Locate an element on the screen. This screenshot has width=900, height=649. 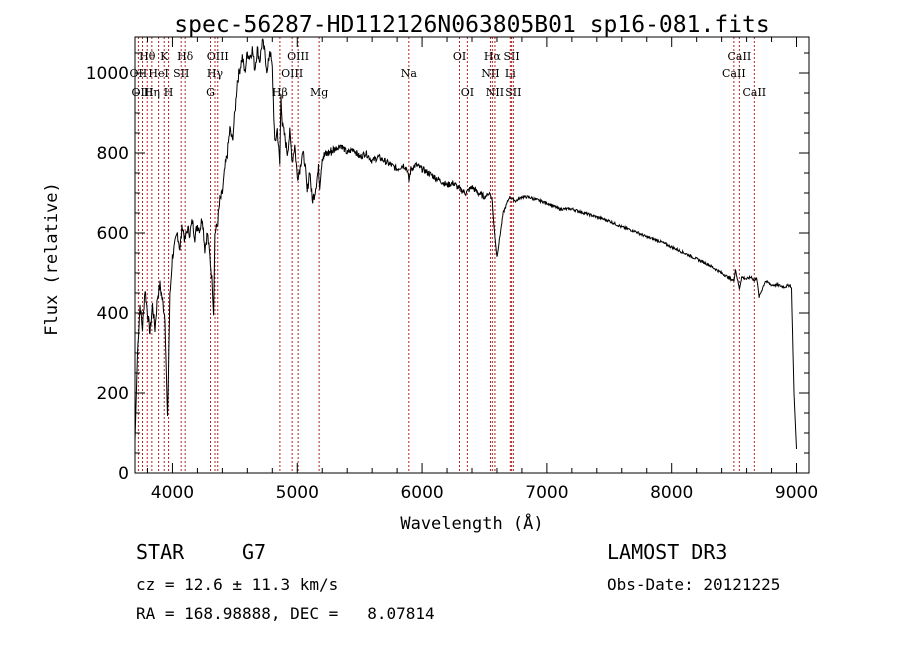
x-tick-label: 8000 is located at coordinates (671, 493).